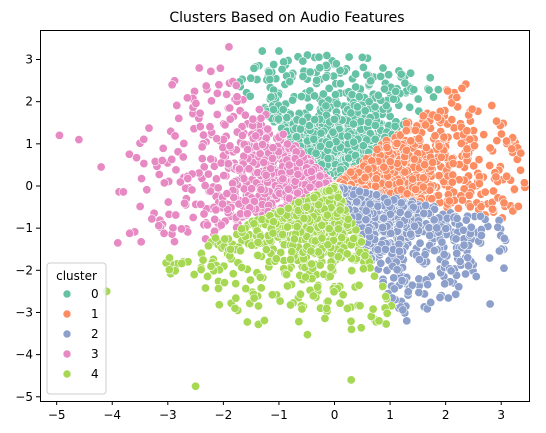 The width and height of the screenshot is (546, 433). I want to click on legend-title: cluster, so click(76, 276).